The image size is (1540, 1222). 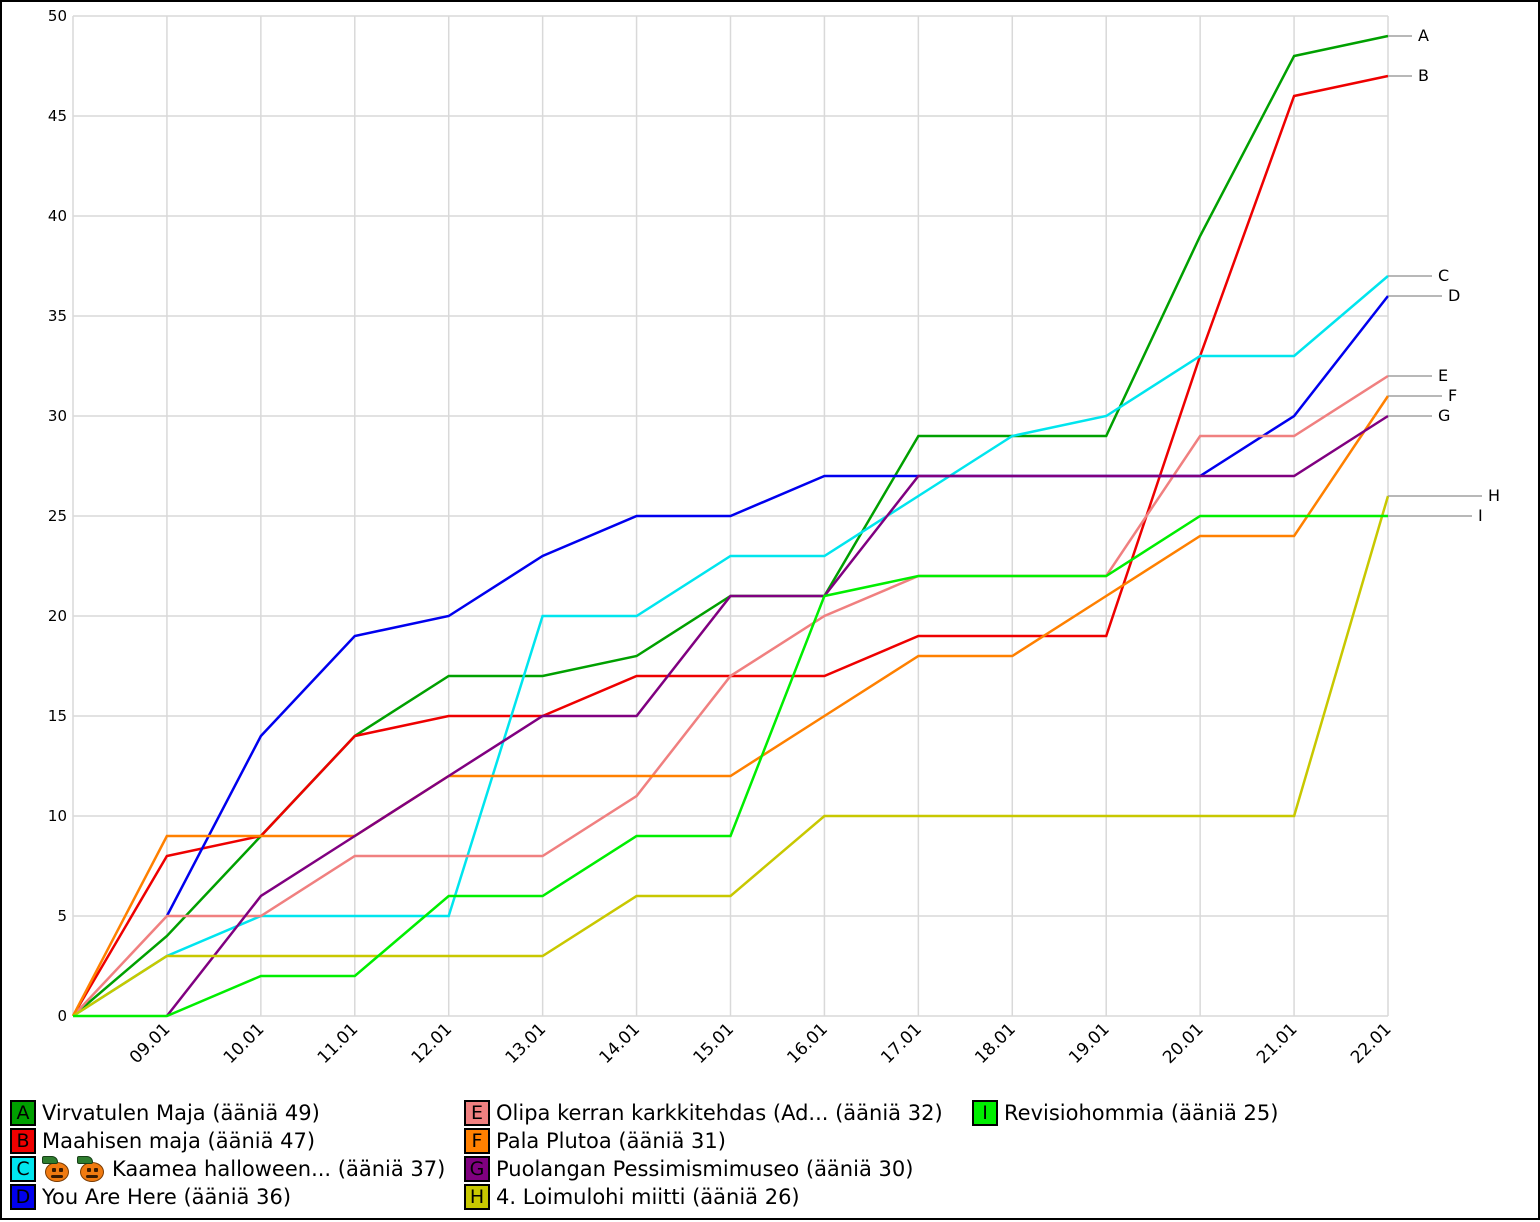 What do you see at coordinates (611, 1141) in the screenshot?
I see `legend-label: Pala Plutoa (ääniä 31)` at bounding box center [611, 1141].